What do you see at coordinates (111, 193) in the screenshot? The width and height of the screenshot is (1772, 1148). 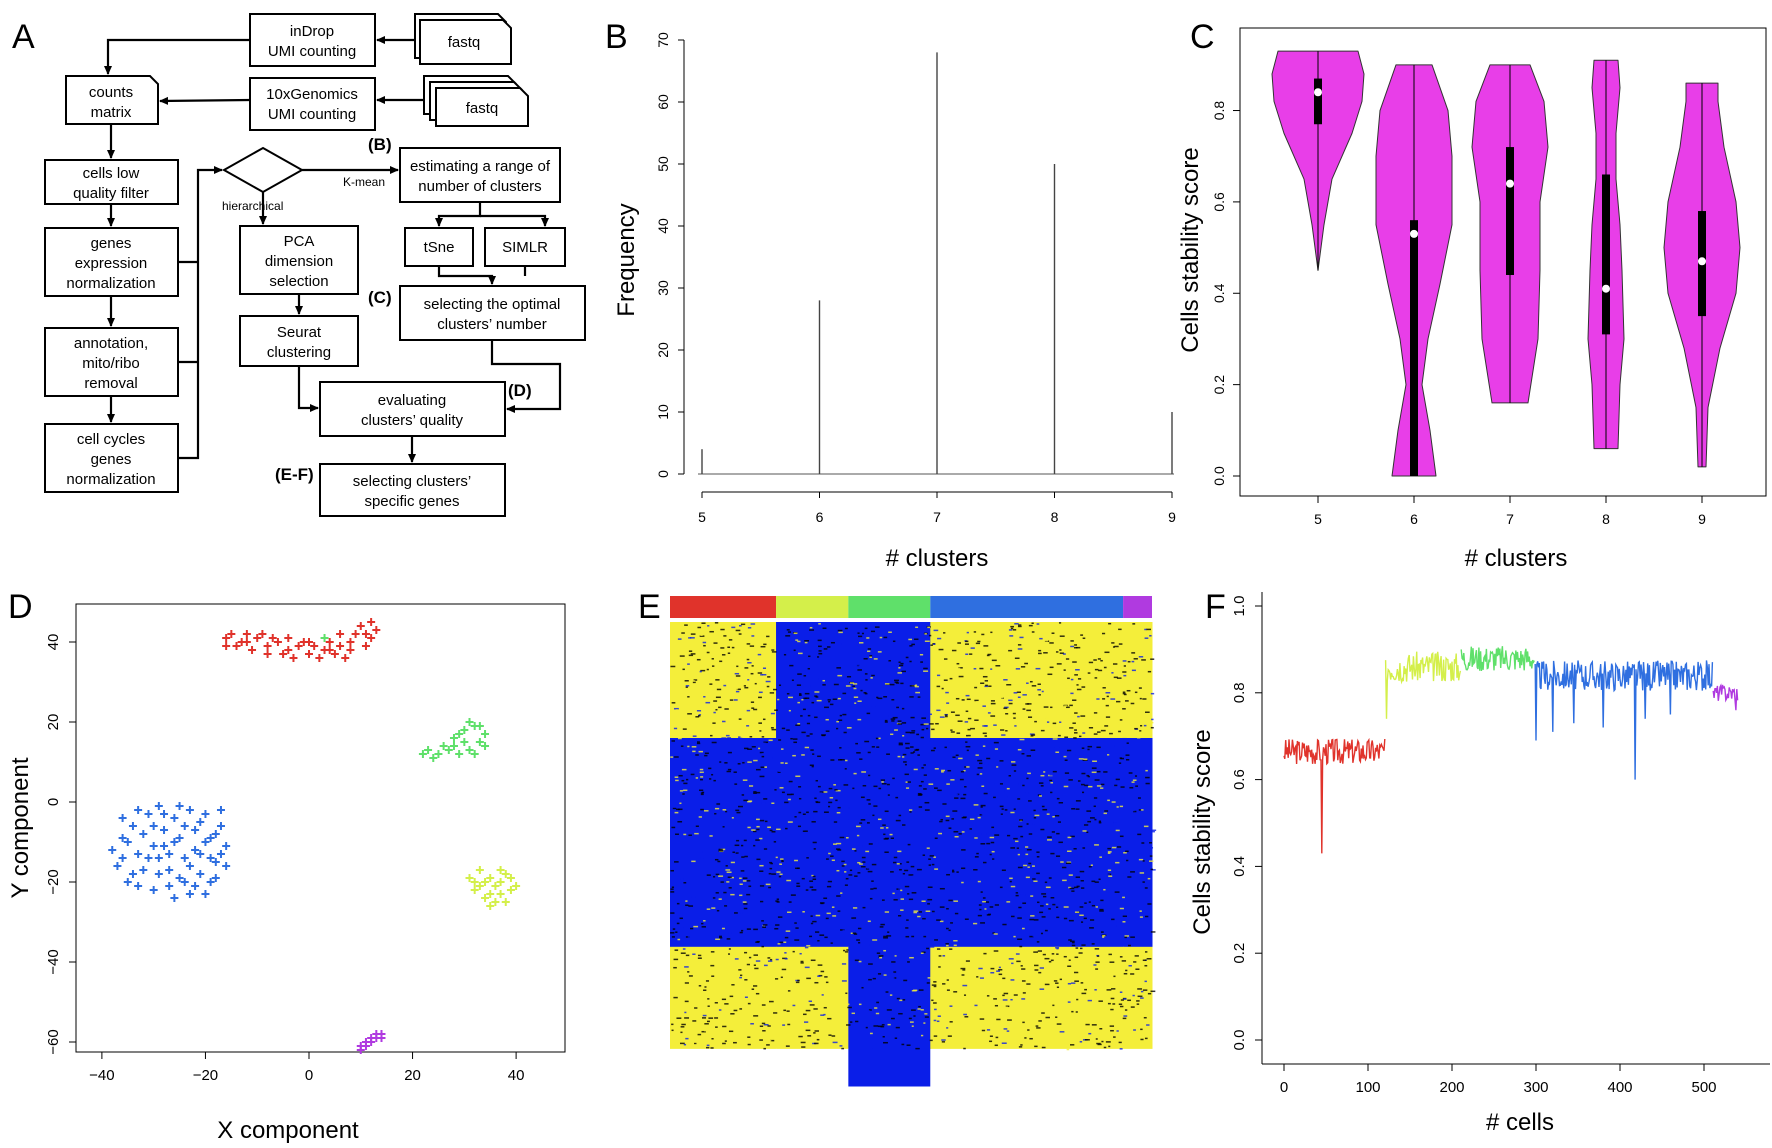 I see `svg-text: quality filter` at bounding box center [111, 193].